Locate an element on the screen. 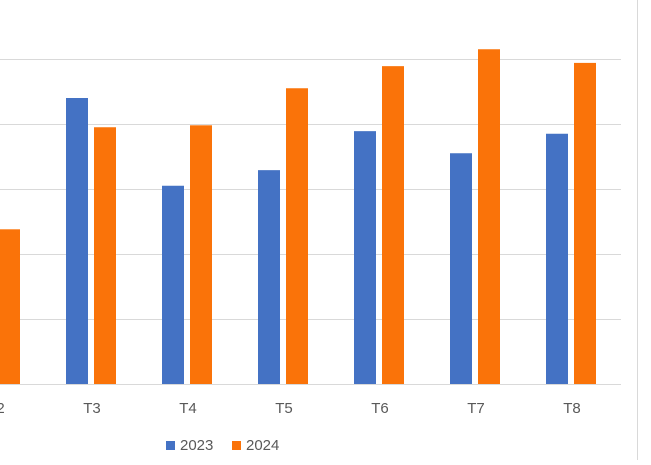 Image resolution: width=651 pixels, height=465 pixels. x-tick-label: T2 is located at coordinates (2, 408).